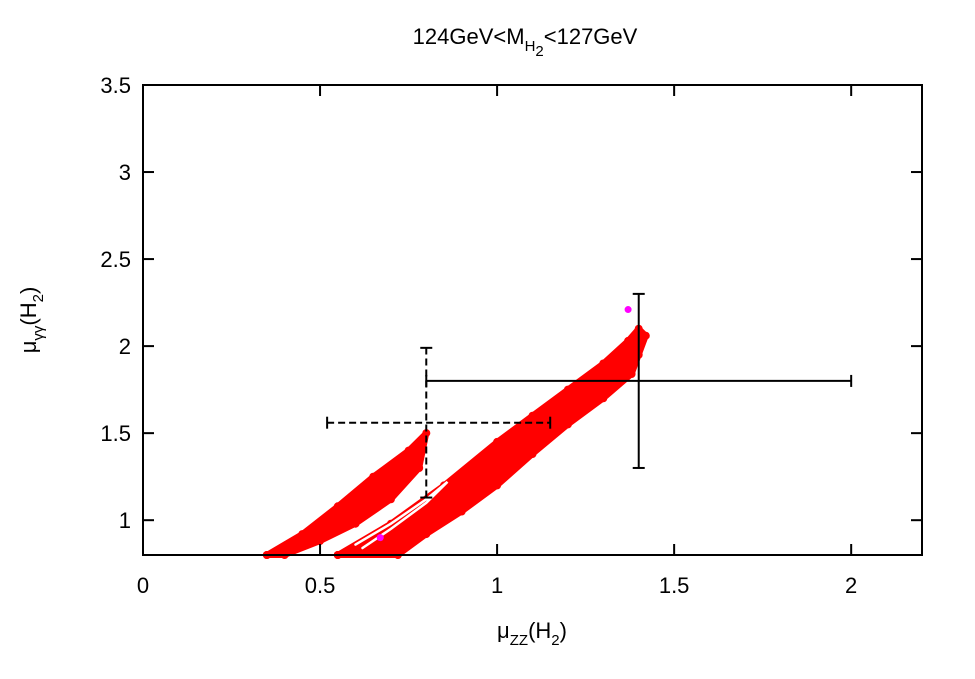 This screenshot has height=679, width=975. What do you see at coordinates (125, 520) in the screenshot?
I see `y-tick-label: 1` at bounding box center [125, 520].